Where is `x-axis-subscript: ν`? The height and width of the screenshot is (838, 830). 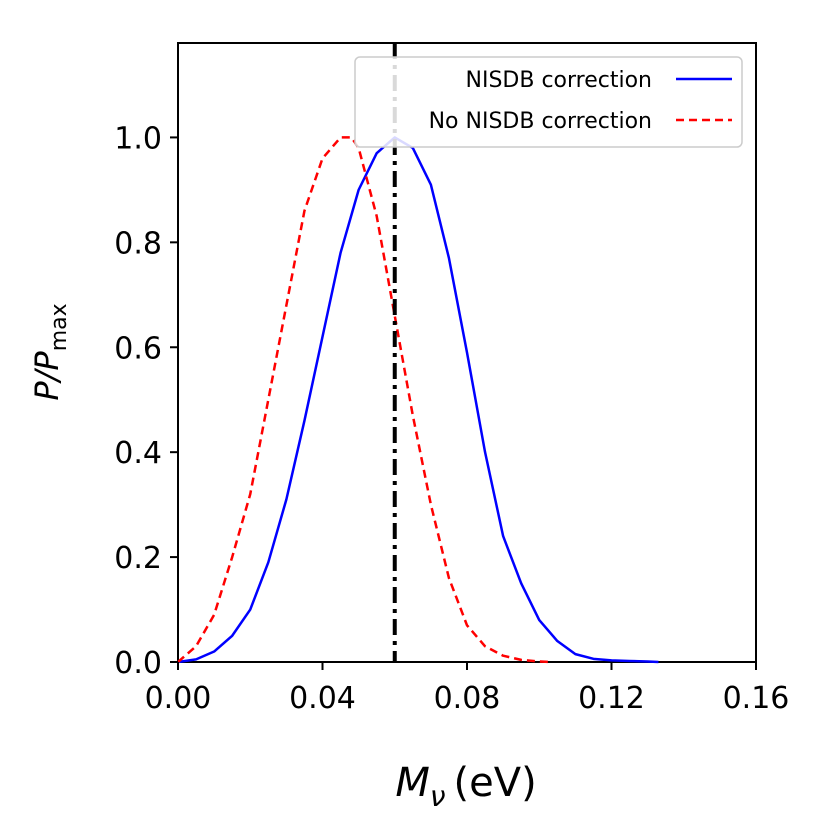
x-axis-subscript: ν is located at coordinates (438, 796).